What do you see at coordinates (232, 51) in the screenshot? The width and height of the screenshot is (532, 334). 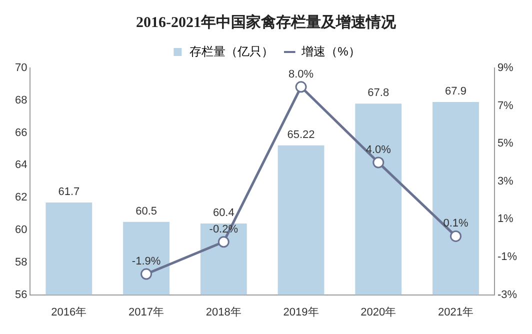 I see `legend-label: 存栏量（亿只）` at bounding box center [232, 51].